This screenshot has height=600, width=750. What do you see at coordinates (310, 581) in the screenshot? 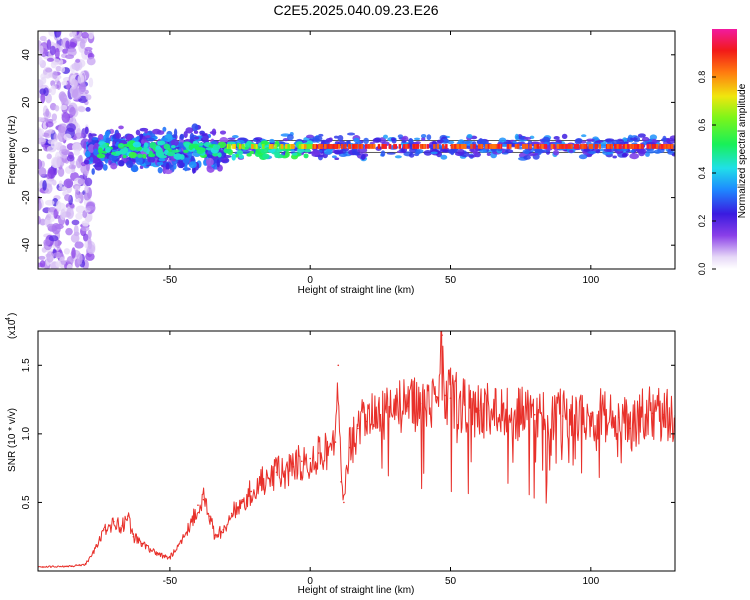
I see `snr-x-tick-label: 0` at bounding box center [310, 581].